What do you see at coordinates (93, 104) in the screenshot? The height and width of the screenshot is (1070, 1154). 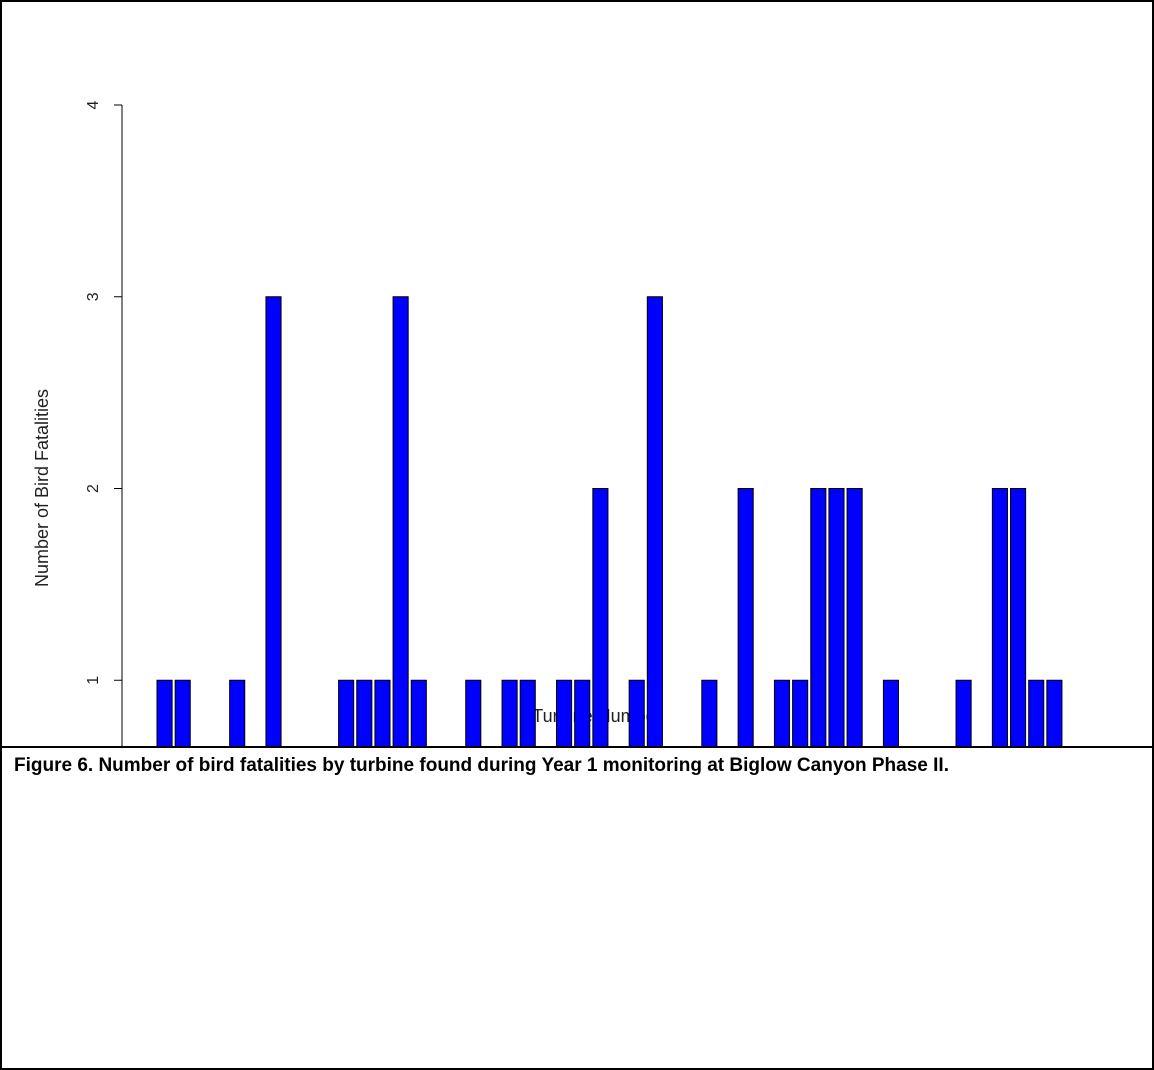 I see `y-tick-label: 4` at bounding box center [93, 104].